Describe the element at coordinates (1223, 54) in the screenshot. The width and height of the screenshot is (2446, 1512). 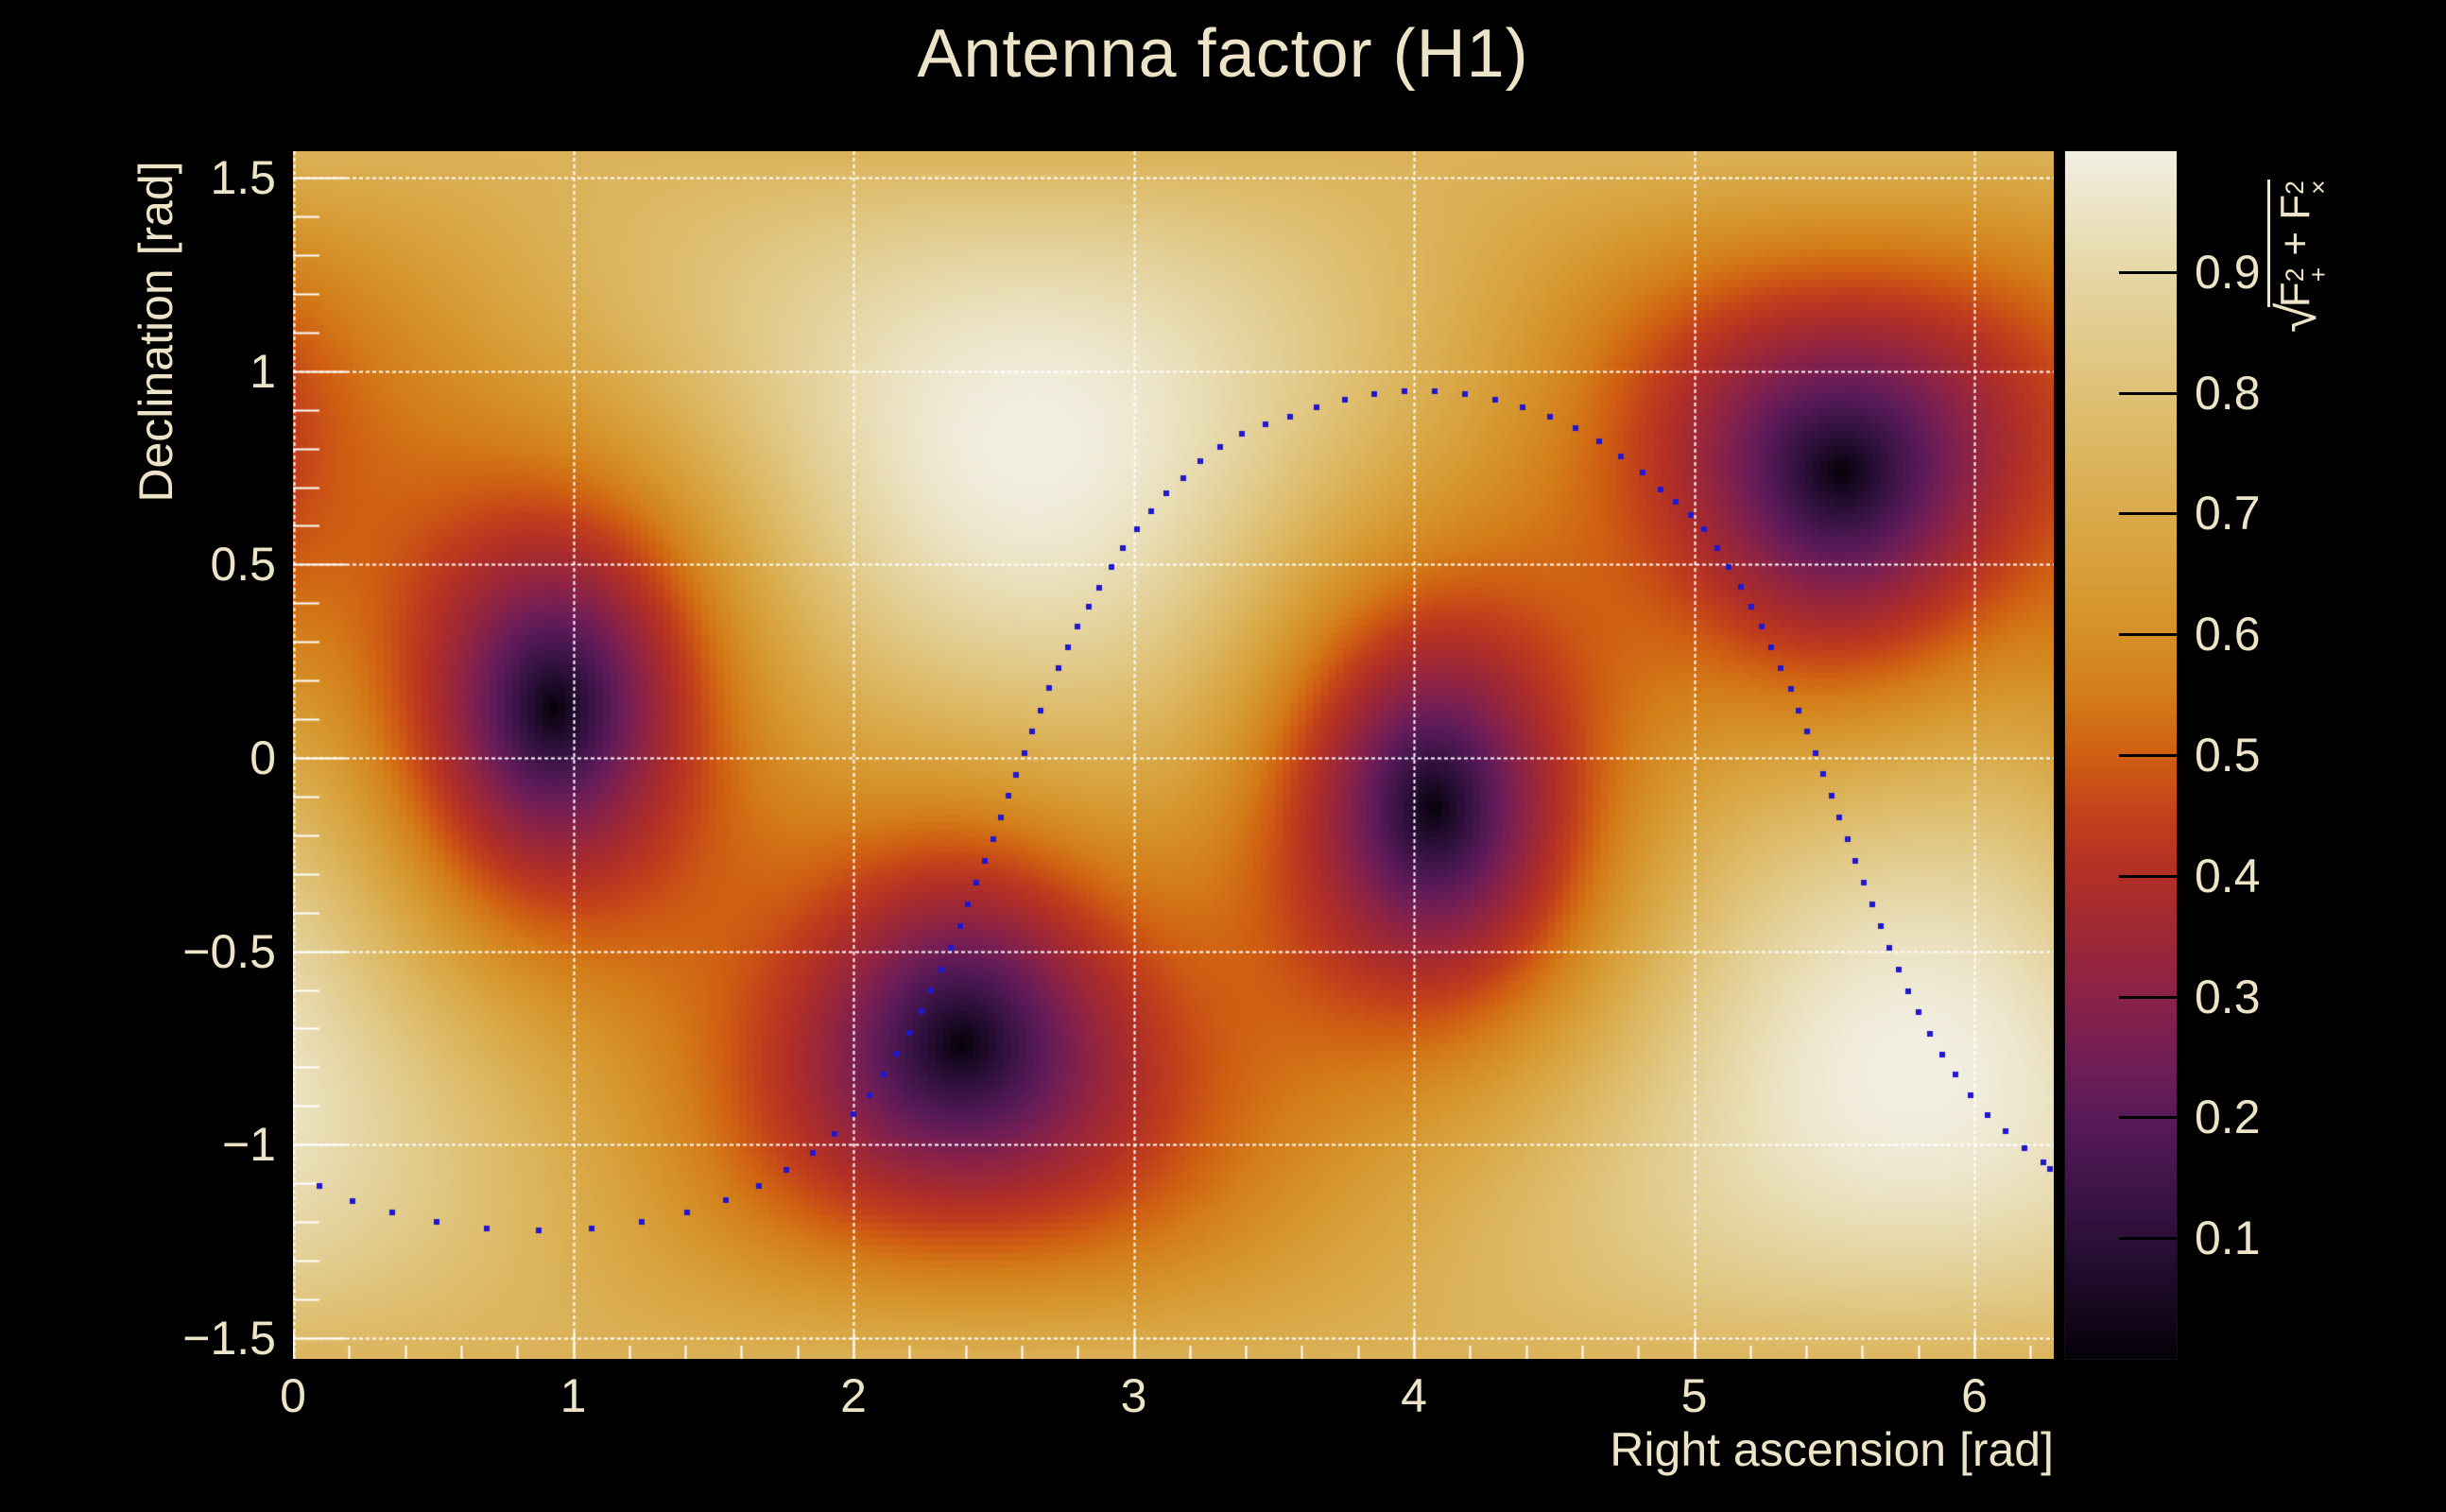
I see `plot-title: Antenna factor (H1)` at that location.